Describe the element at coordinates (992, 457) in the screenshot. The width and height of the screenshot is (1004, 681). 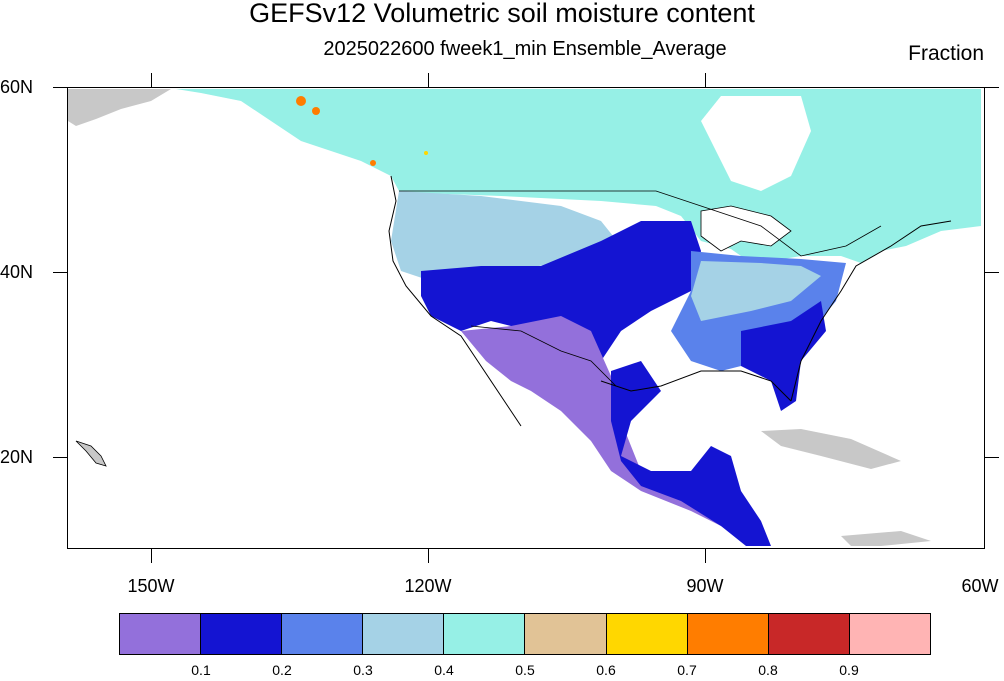
I see `tick-right-20n` at that location.